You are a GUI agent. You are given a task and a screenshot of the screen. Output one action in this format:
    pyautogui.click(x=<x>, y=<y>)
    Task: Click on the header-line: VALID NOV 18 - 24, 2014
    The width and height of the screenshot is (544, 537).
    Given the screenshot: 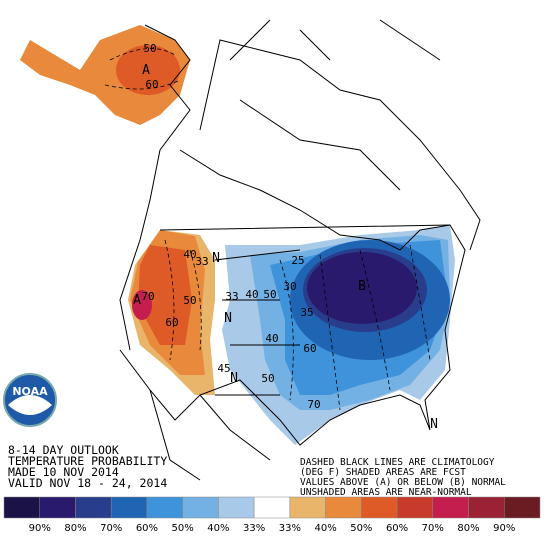 What is the action you would take?
    pyautogui.click(x=87, y=483)
    